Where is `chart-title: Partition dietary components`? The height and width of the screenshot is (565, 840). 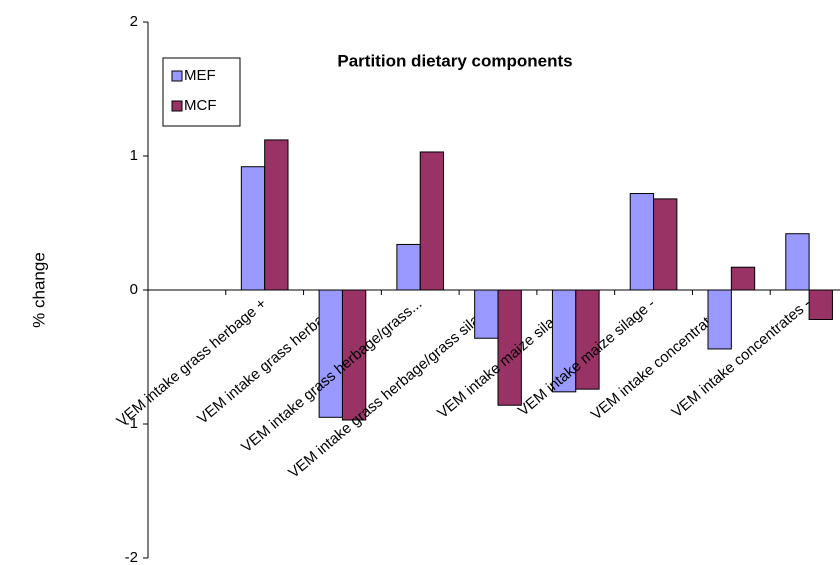 chart-title: Partition dietary components is located at coordinates (454, 60).